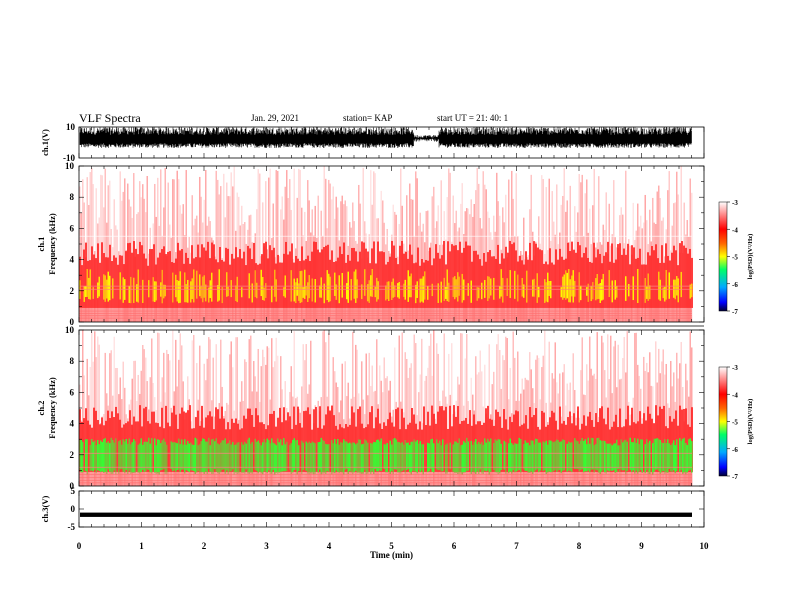  Describe the element at coordinates (386, 514) in the screenshot. I see `ch3-waveform` at that location.